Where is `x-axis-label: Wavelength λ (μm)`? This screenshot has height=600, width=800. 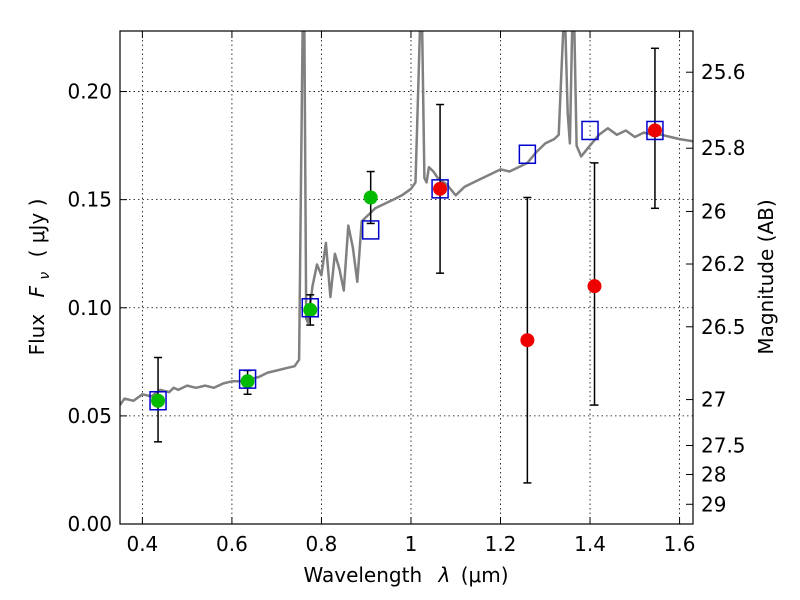 x-axis-label: Wavelength λ (μm) is located at coordinates (405, 575).